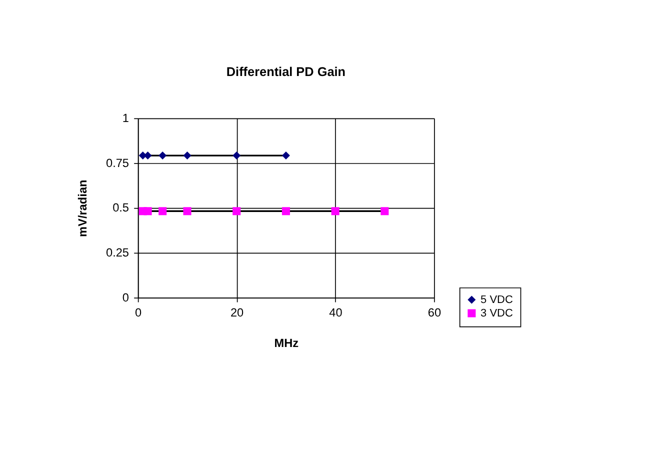 This screenshot has height=458, width=665. What do you see at coordinates (237, 313) in the screenshot?
I see `x-tick-label: 20` at bounding box center [237, 313].